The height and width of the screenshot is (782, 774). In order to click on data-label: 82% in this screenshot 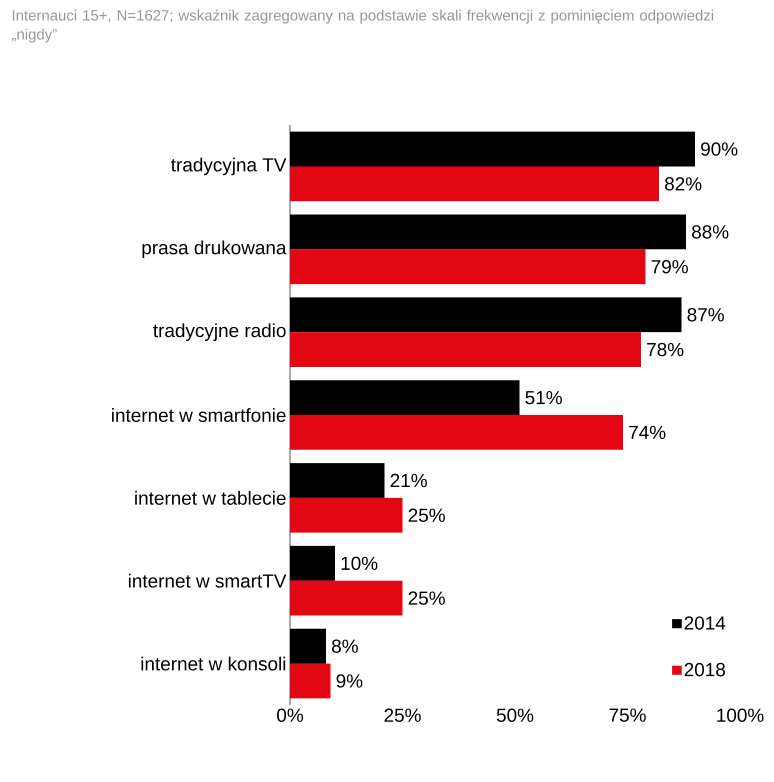, I will do `click(683, 184)`.